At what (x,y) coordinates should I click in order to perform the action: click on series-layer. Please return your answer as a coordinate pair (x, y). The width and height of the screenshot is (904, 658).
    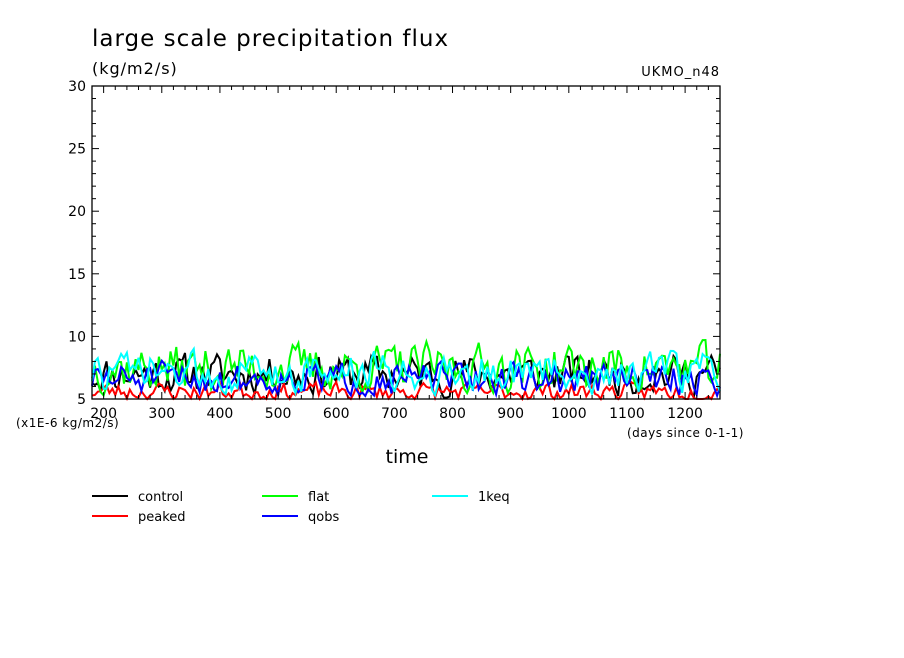
    Looking at the image, I should click on (406, 370).